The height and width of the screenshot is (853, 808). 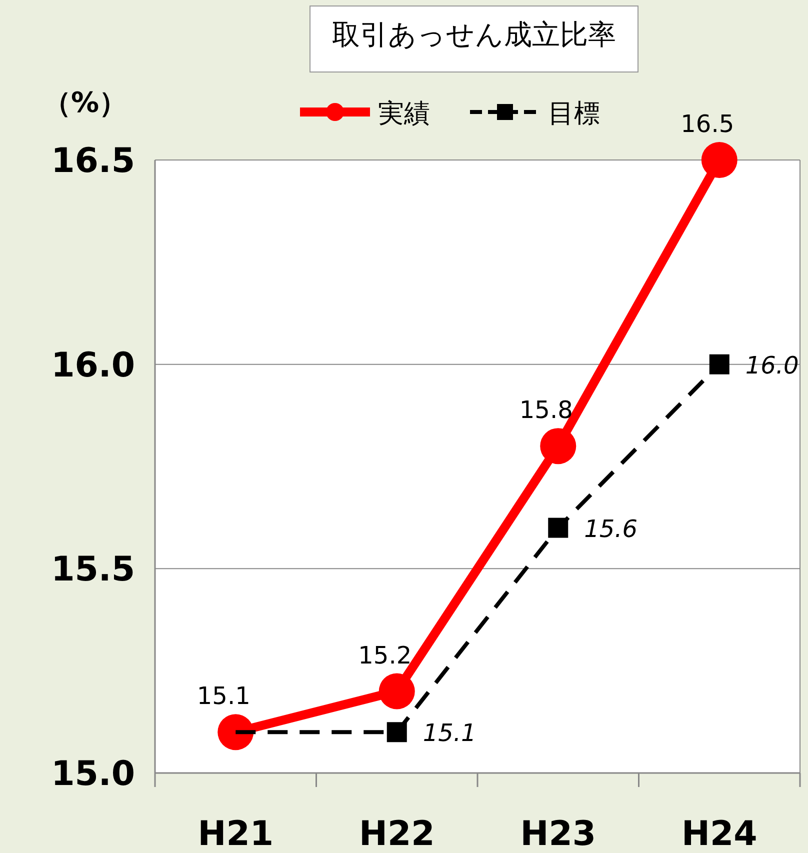 What do you see at coordinates (404, 114) in the screenshot?
I see `legend-label: 実績` at bounding box center [404, 114].